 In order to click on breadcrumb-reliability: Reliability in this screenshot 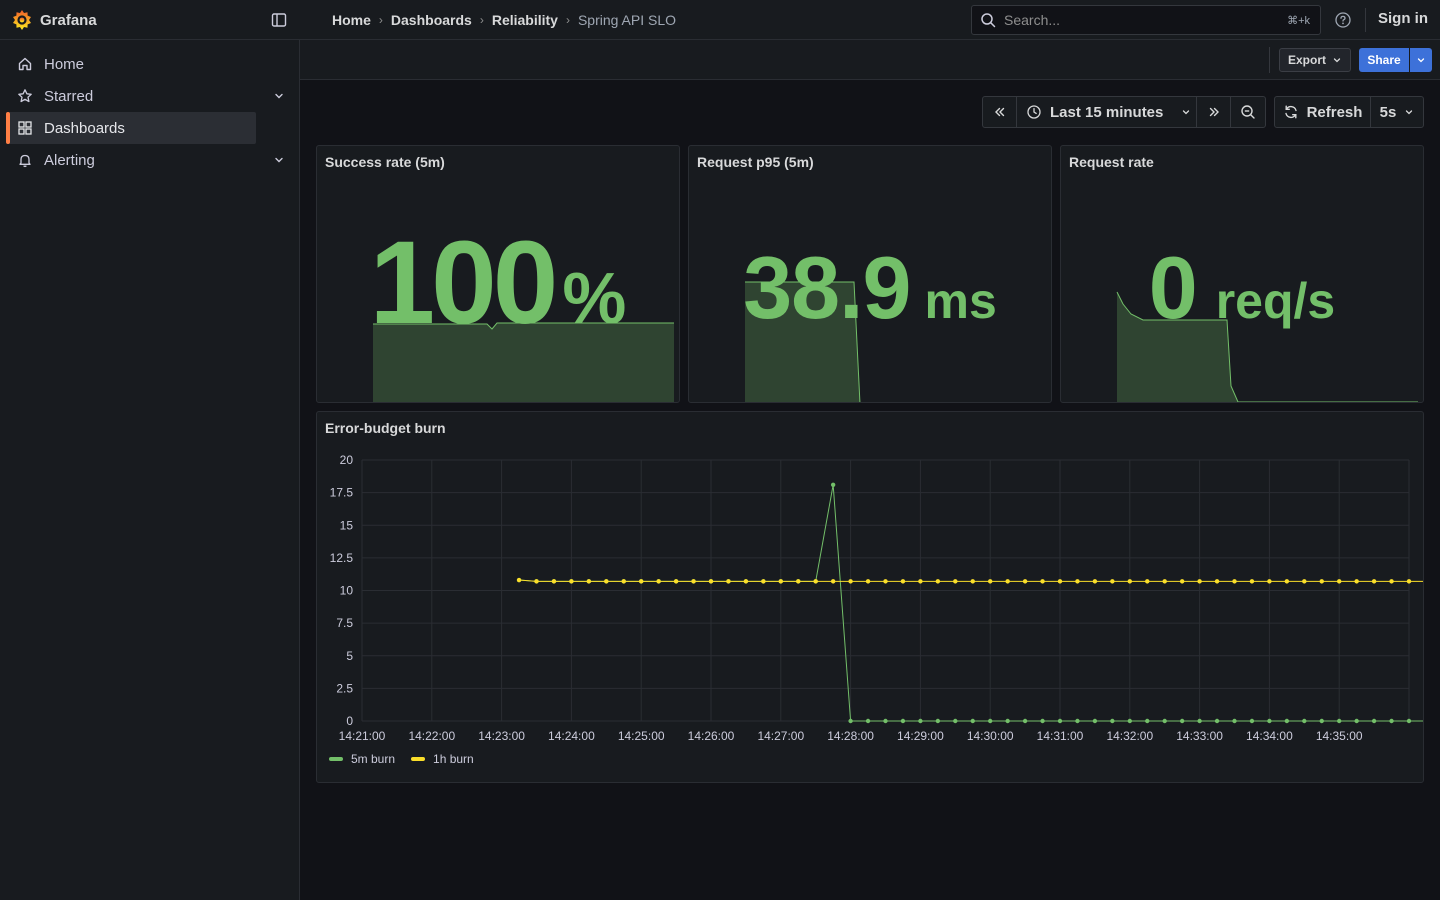, I will do `click(524, 20)`.